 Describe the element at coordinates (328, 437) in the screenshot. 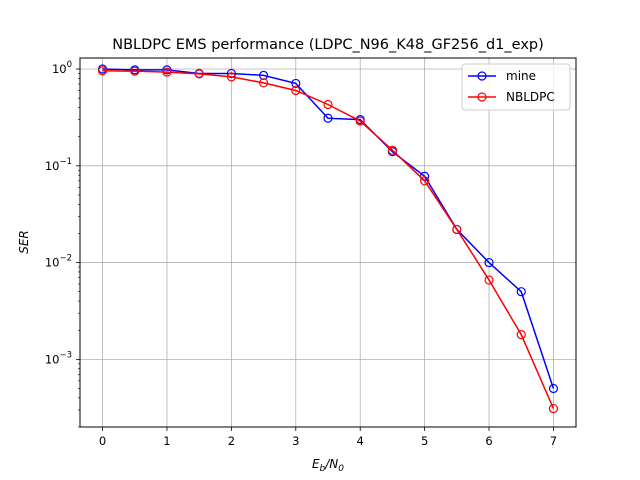

I see `x-axis: 0 1 2 3 4 5 6 7` at that location.